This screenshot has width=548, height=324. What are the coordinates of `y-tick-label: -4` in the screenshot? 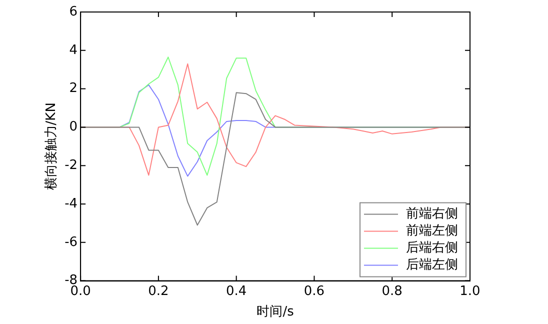 It's located at (71, 204).